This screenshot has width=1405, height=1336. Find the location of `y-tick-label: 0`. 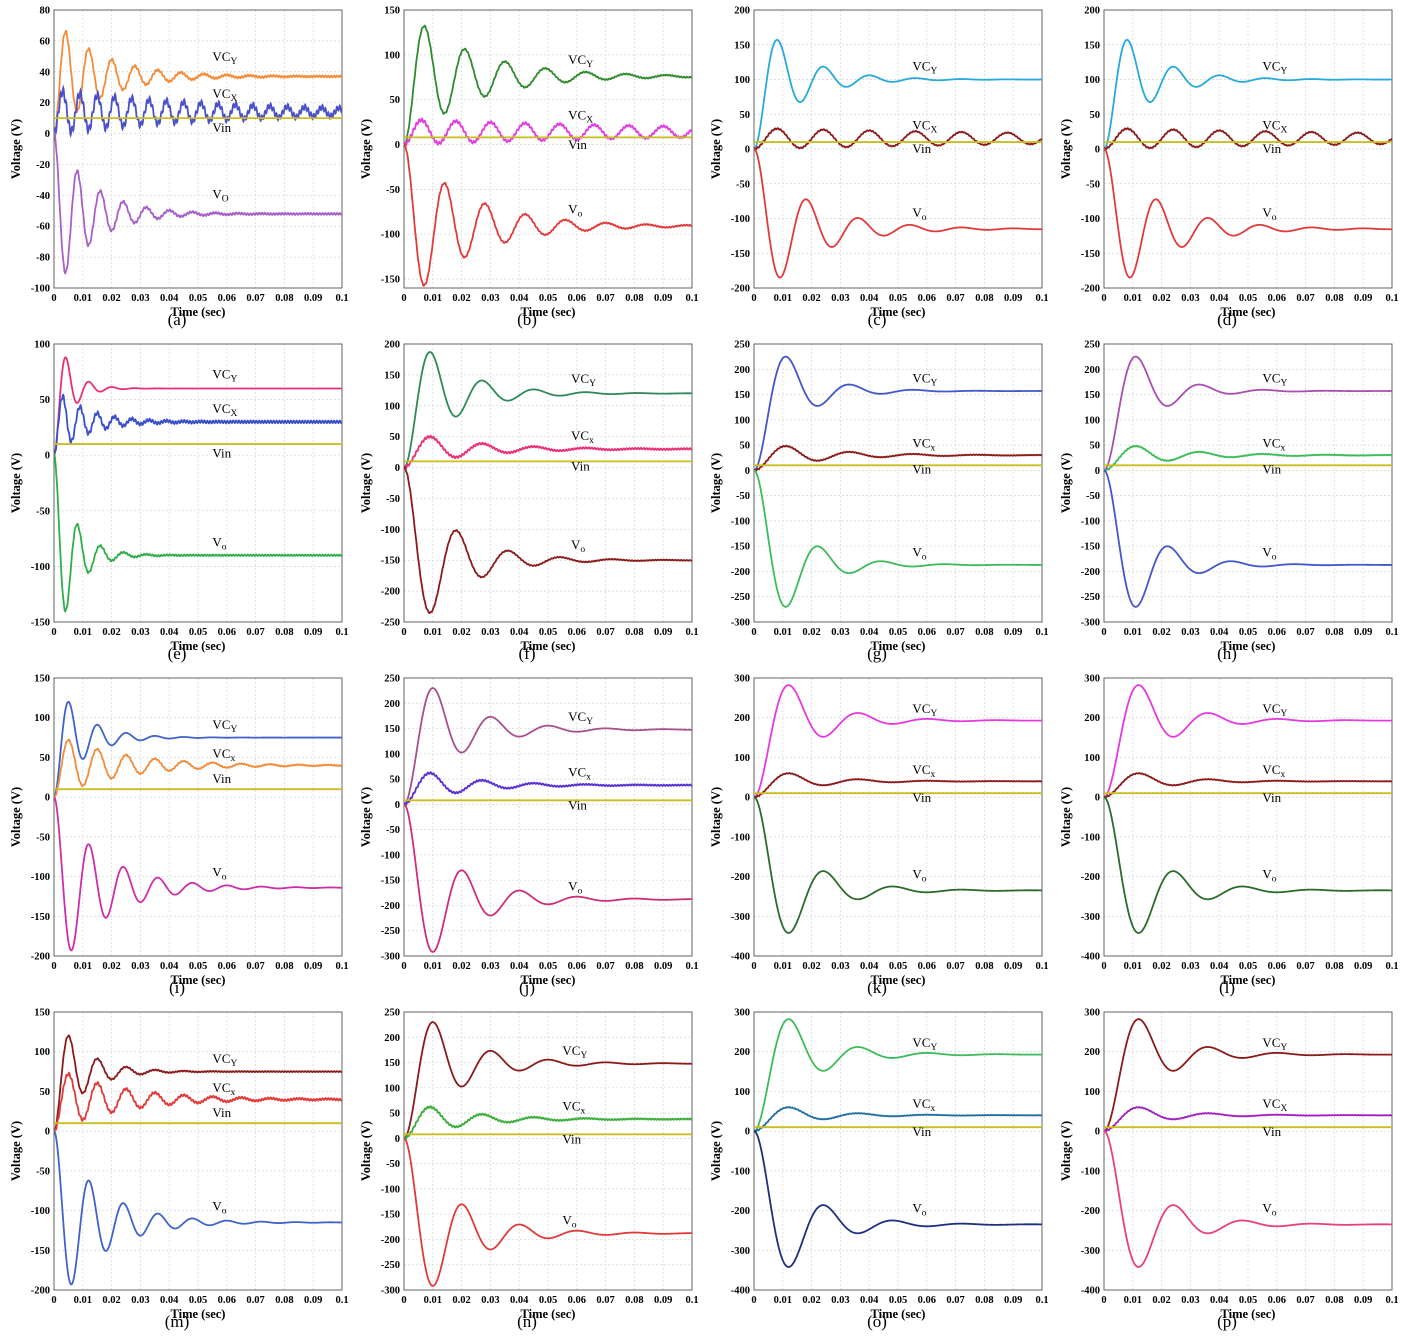

y-tick-label: 0 is located at coordinates (747, 1132).